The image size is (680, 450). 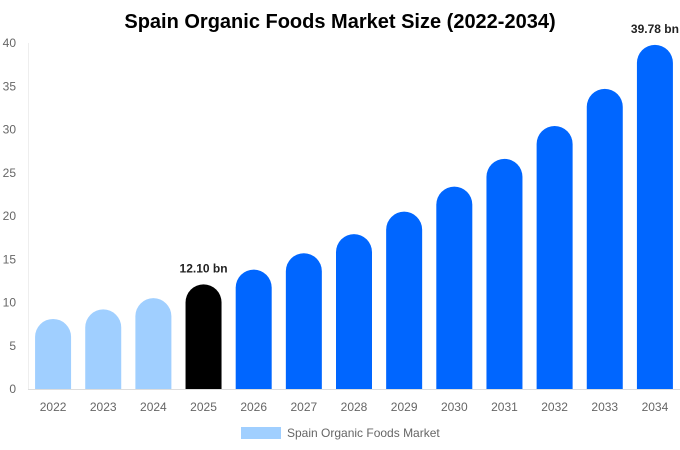 What do you see at coordinates (655, 29) in the screenshot?
I see `data-label-2034: 39.78 bn` at bounding box center [655, 29].